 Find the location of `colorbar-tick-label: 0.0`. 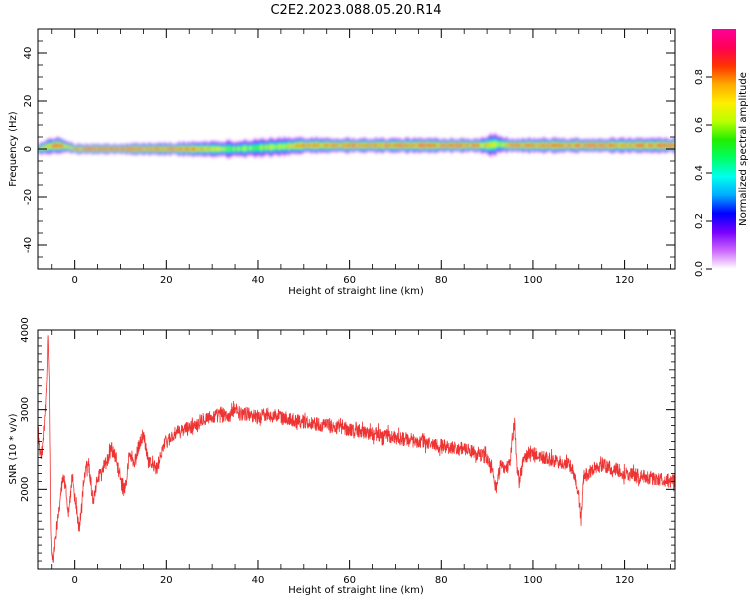

colorbar-tick-label: 0.0 is located at coordinates (699, 269).